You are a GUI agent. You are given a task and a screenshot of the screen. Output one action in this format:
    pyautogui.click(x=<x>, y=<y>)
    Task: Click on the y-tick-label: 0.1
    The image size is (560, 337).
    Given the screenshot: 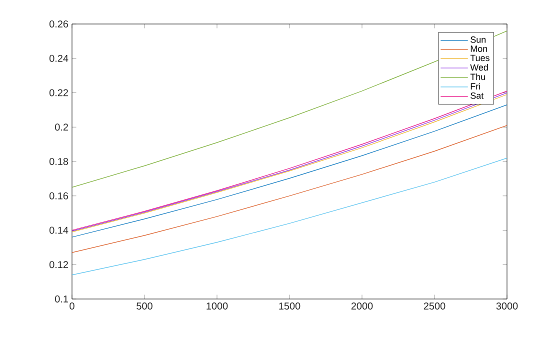 What is the action you would take?
    pyautogui.click(x=61, y=299)
    